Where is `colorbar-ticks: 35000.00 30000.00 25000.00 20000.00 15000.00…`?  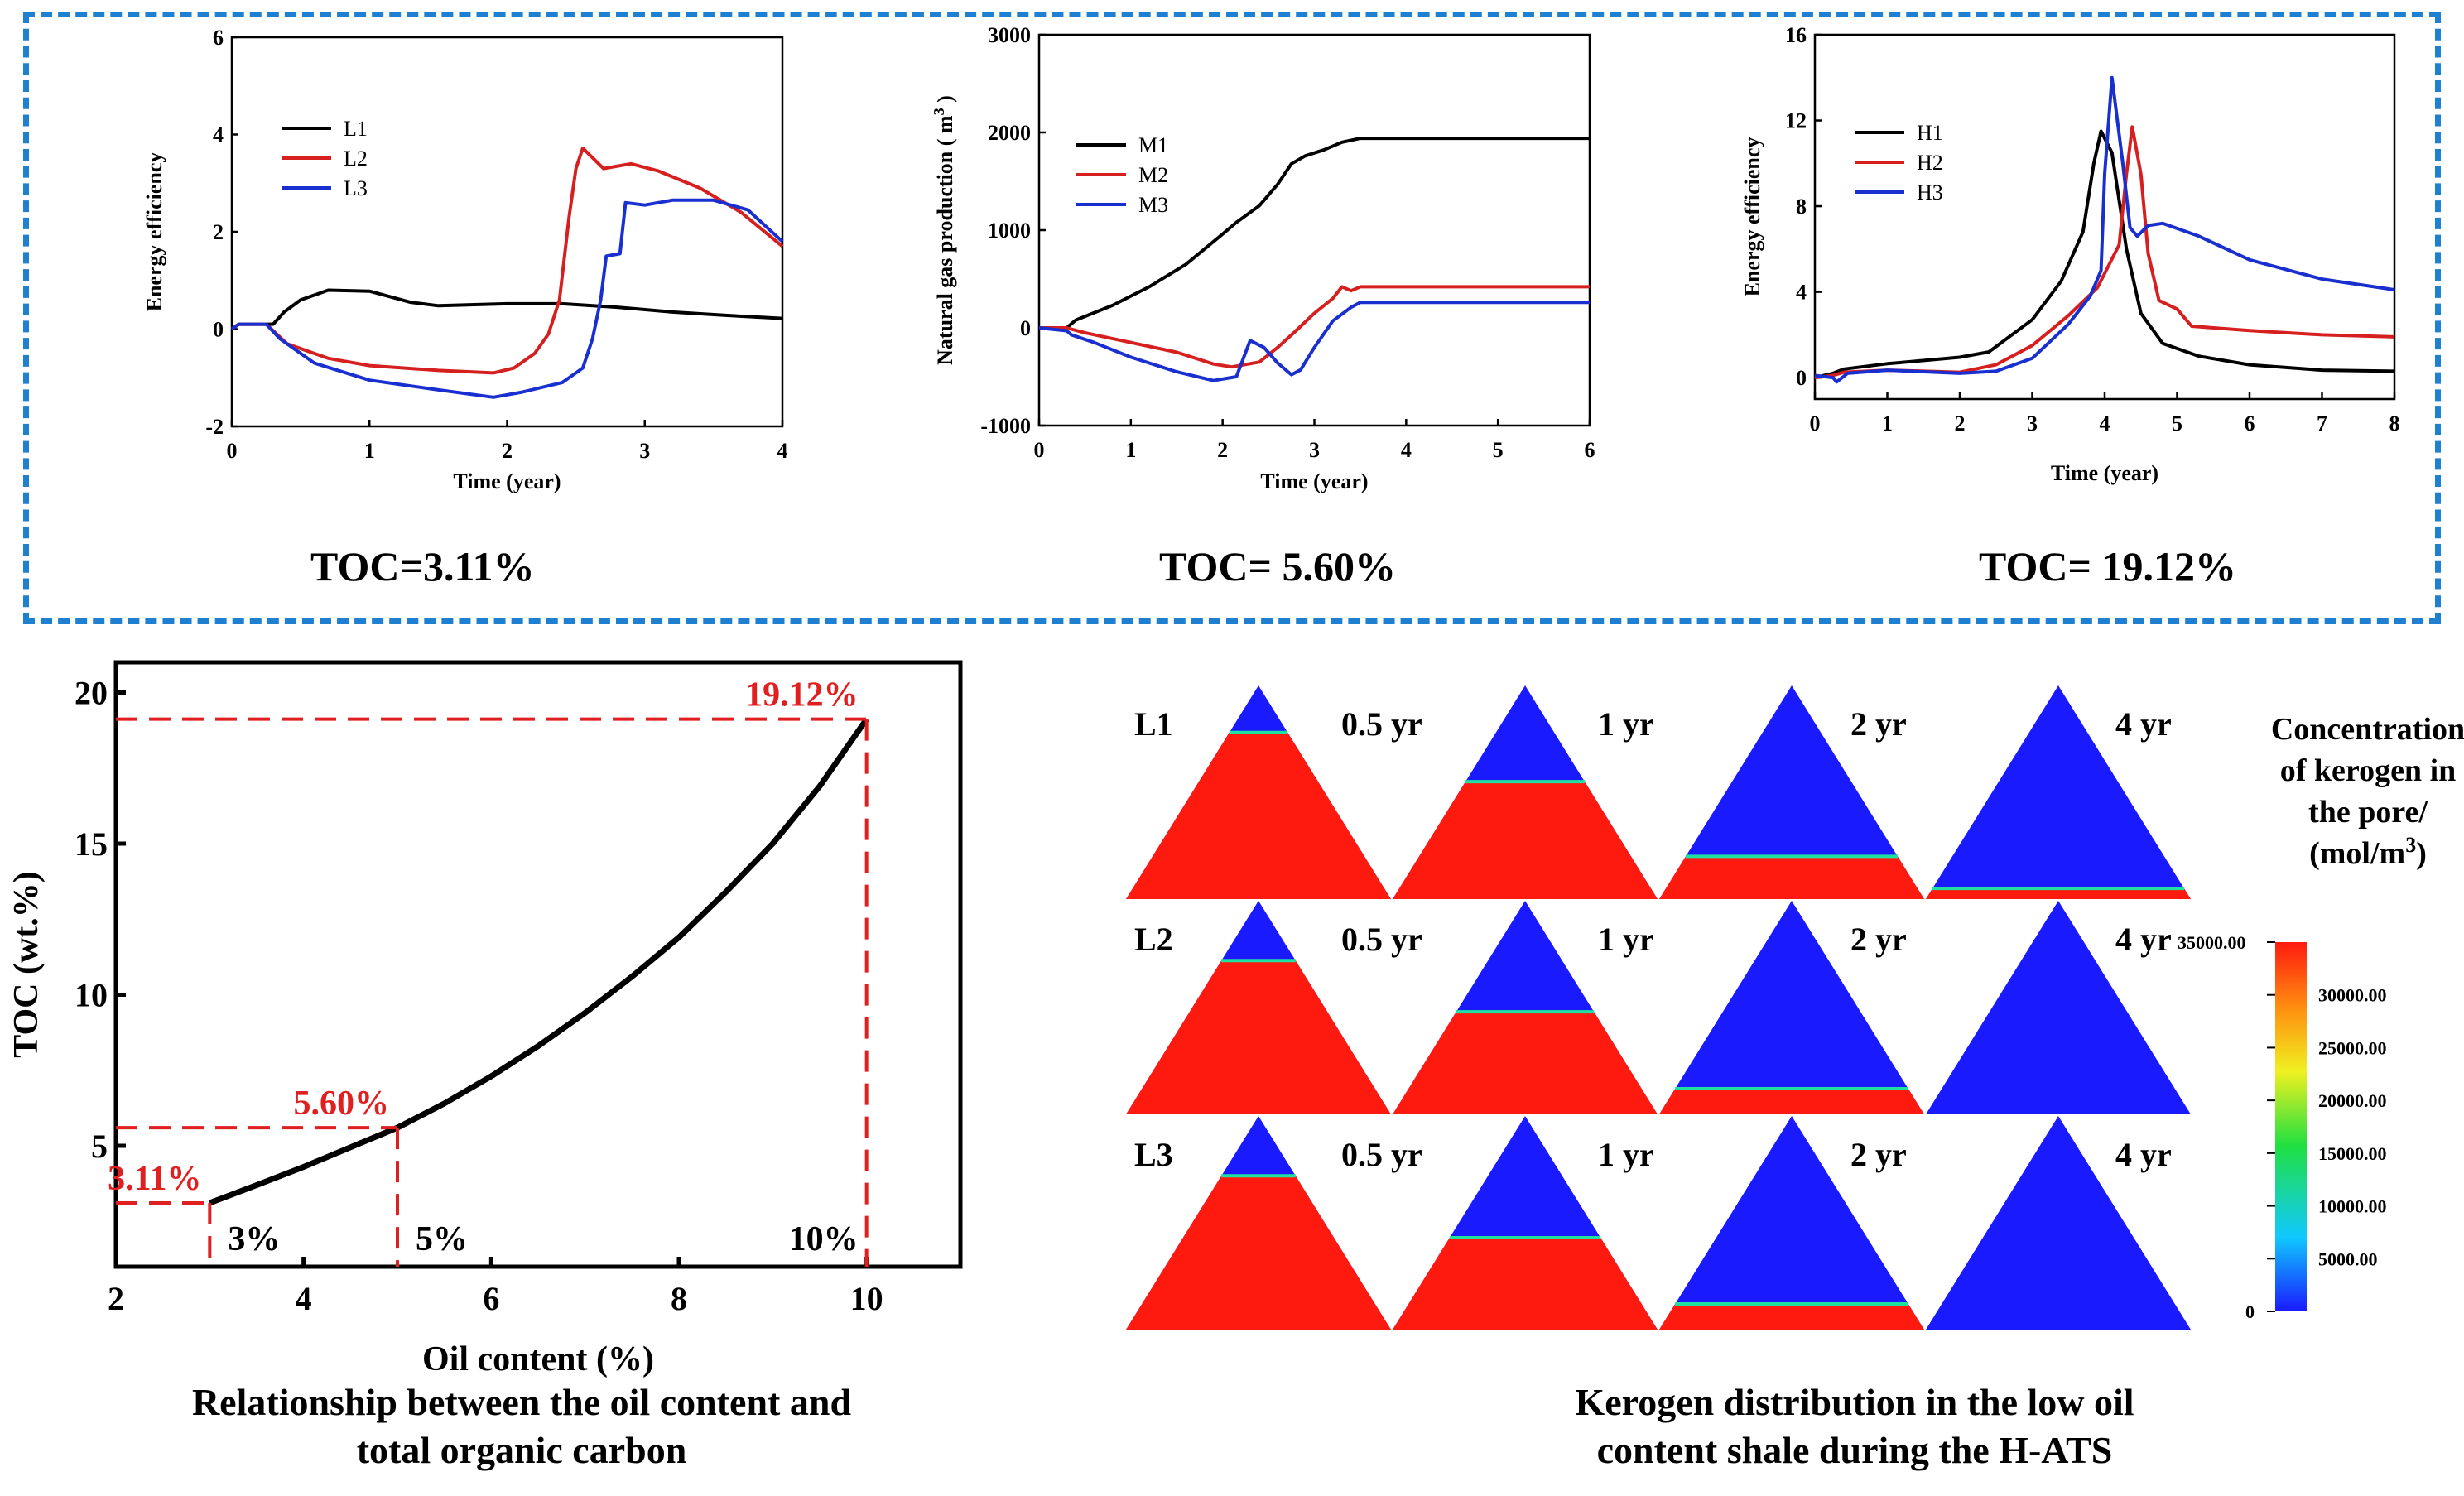
colorbar-ticks: 35000.00 30000.00 25000.00 20000.00 15000.00… is located at coordinates (2282, 1127).